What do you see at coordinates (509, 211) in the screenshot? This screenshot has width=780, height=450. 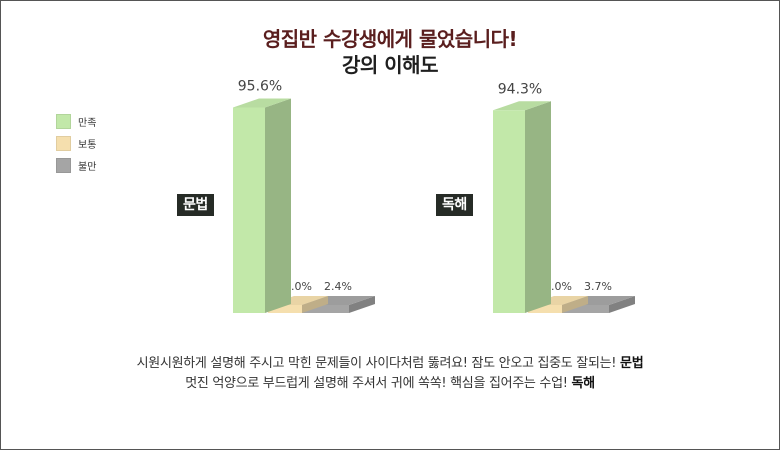 I see `bar-reading-satisfied-front` at bounding box center [509, 211].